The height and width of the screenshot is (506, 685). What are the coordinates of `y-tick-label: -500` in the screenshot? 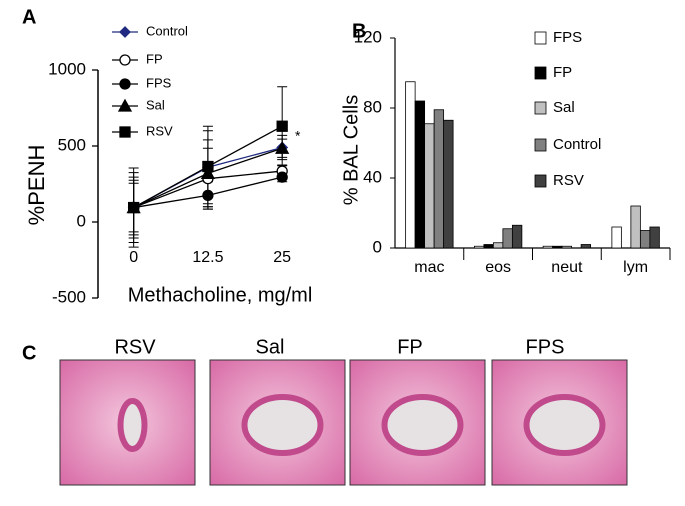 It's located at (69, 296).